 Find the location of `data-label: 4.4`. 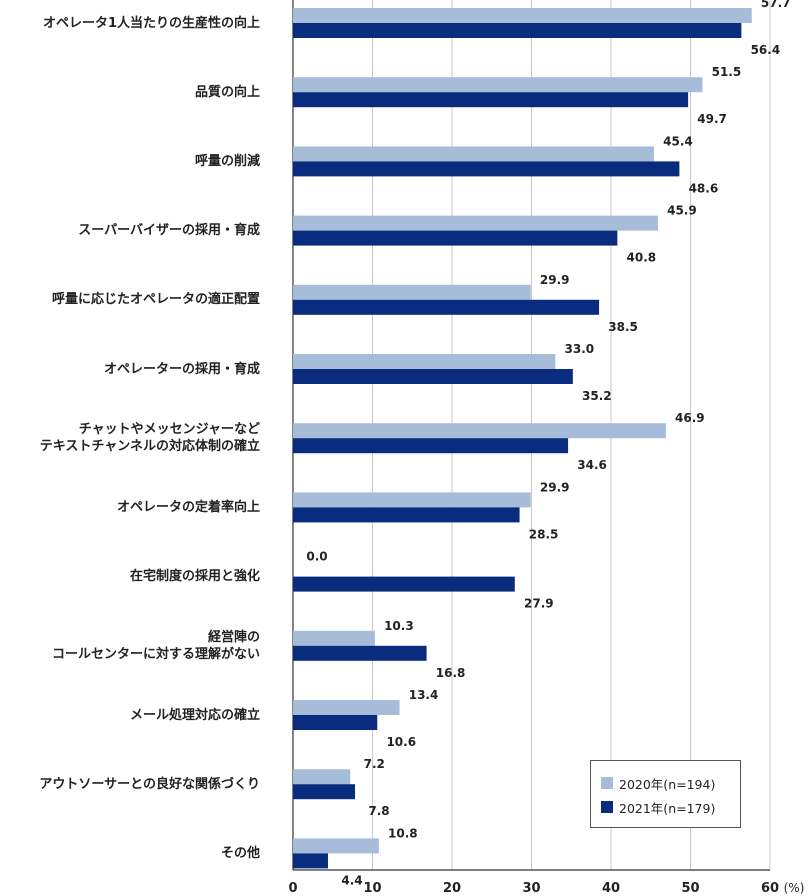

data-label: 4.4 is located at coordinates (351, 880).